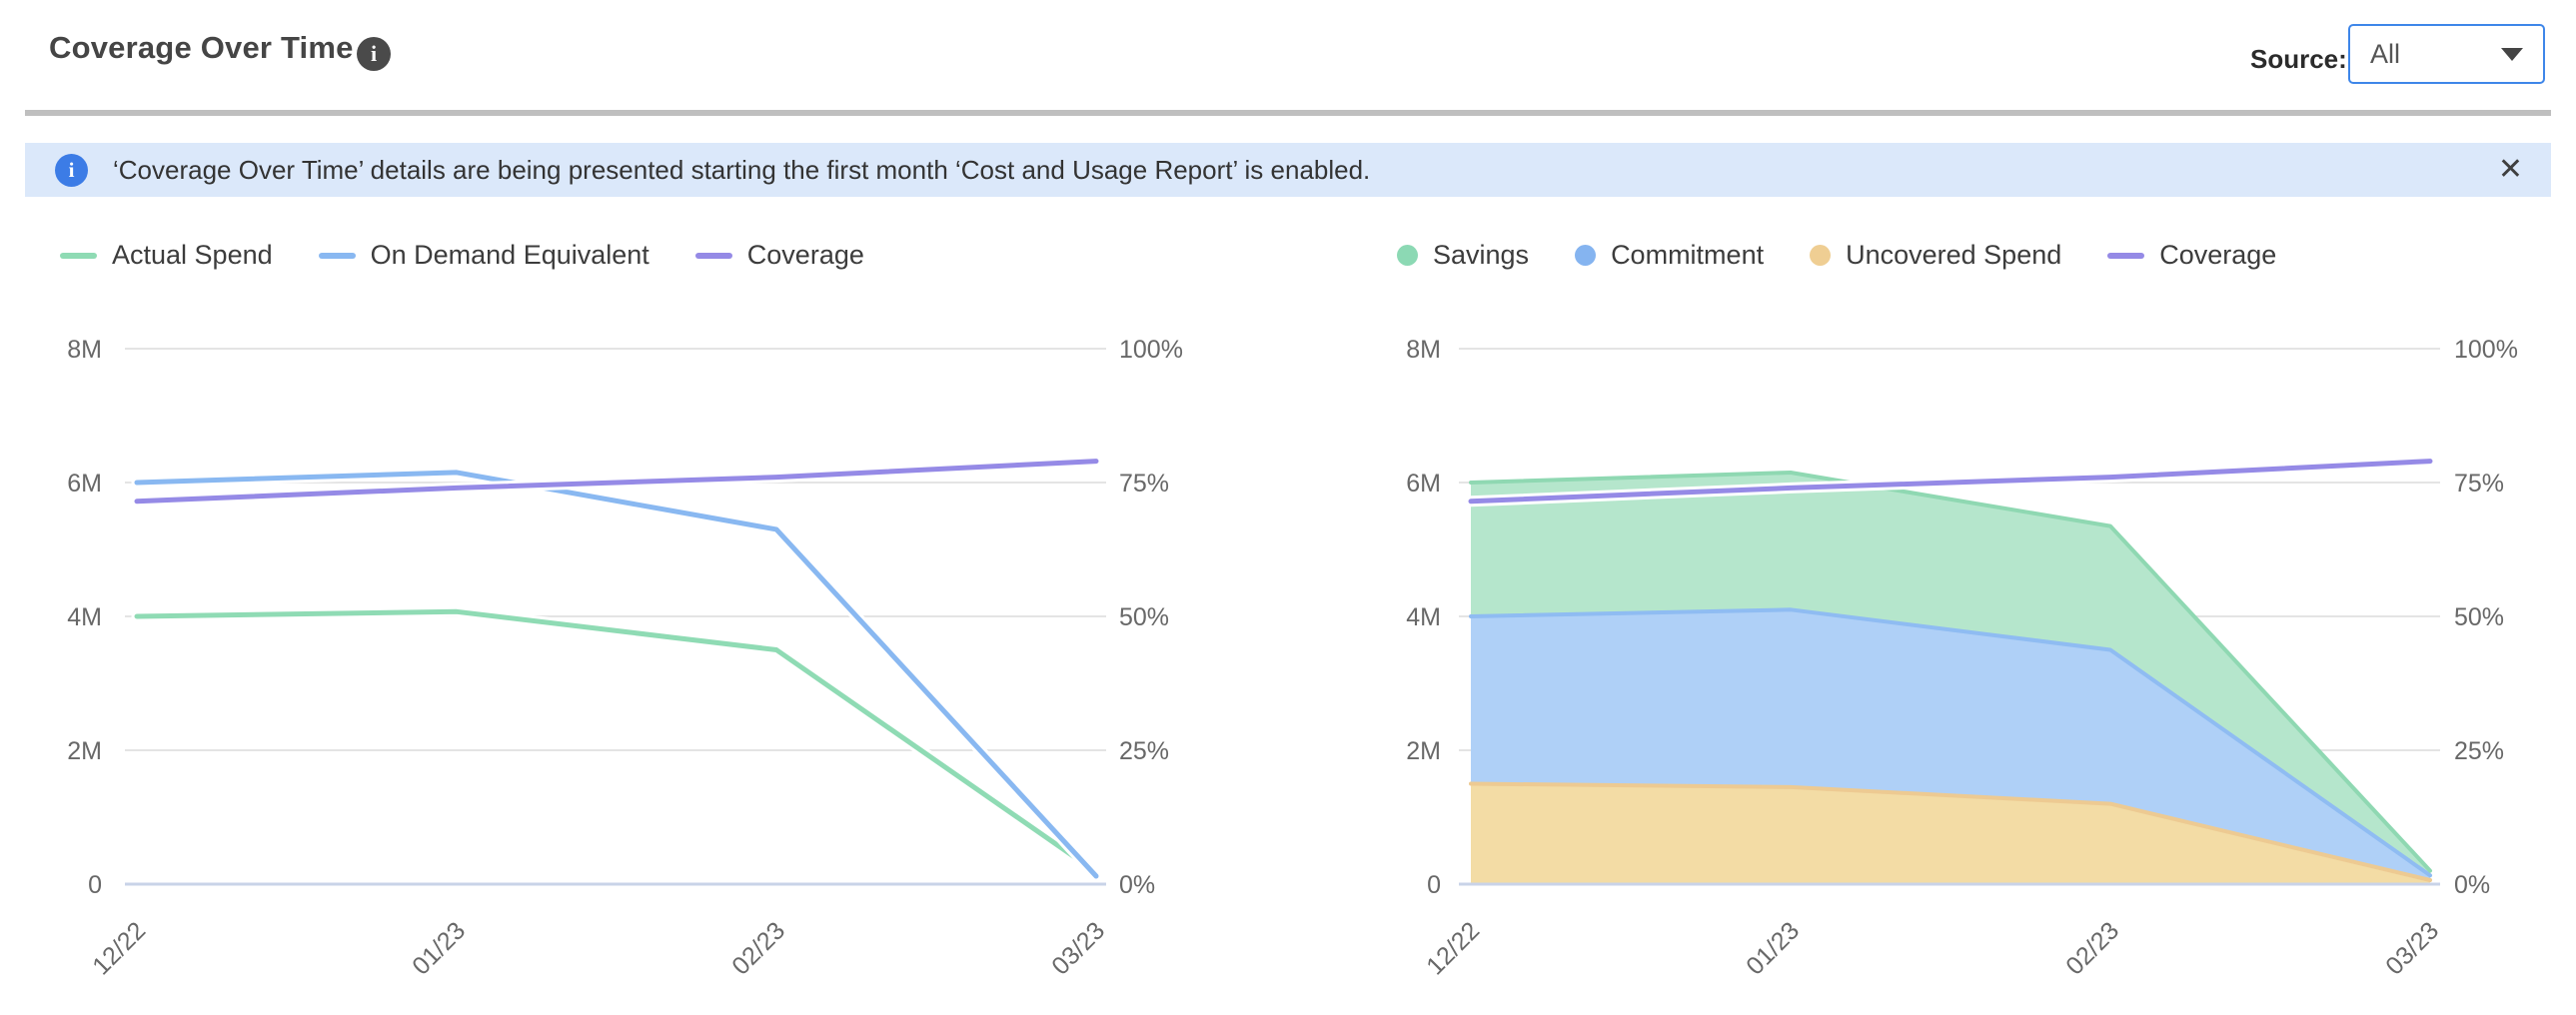  What do you see at coordinates (1688, 255) in the screenshot?
I see `legend-label: Commitment` at bounding box center [1688, 255].